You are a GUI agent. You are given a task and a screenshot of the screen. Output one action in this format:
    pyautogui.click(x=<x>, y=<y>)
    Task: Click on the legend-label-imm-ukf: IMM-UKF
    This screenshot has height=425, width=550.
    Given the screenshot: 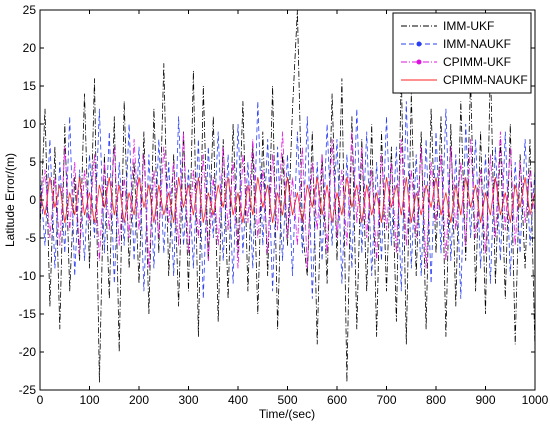 What is the action you would take?
    pyautogui.click(x=468, y=26)
    